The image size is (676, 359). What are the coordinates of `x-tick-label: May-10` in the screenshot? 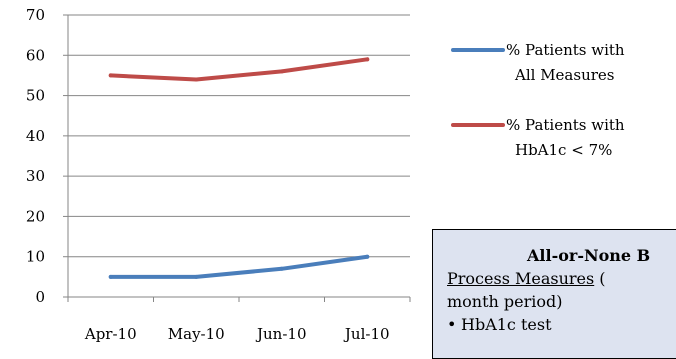 It's located at (196, 334).